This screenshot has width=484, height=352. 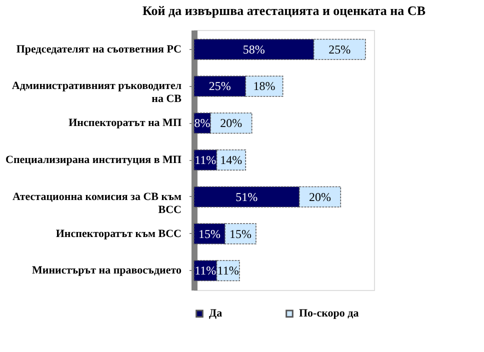 What do you see at coordinates (119, 234) in the screenshot?
I see `y-tick-label: Инспекторатът към ВСС` at bounding box center [119, 234].